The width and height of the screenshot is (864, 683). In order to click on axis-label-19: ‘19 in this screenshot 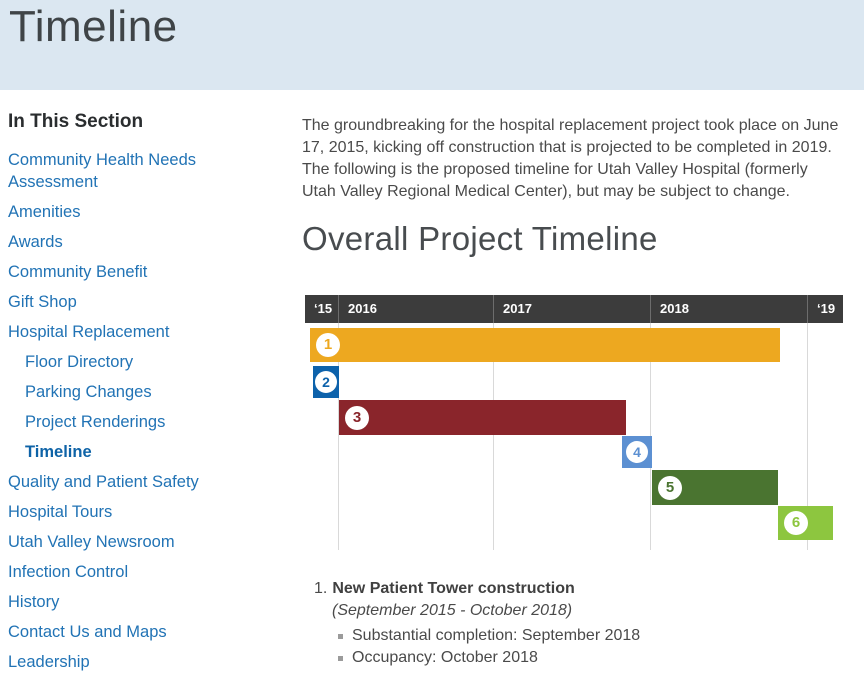, I will do `click(825, 309)`.